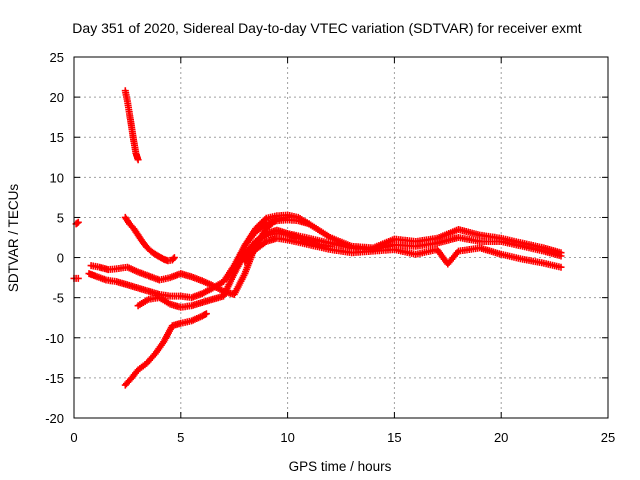  Describe the element at coordinates (58, 298) in the screenshot. I see `y-tick-label: -5` at that location.